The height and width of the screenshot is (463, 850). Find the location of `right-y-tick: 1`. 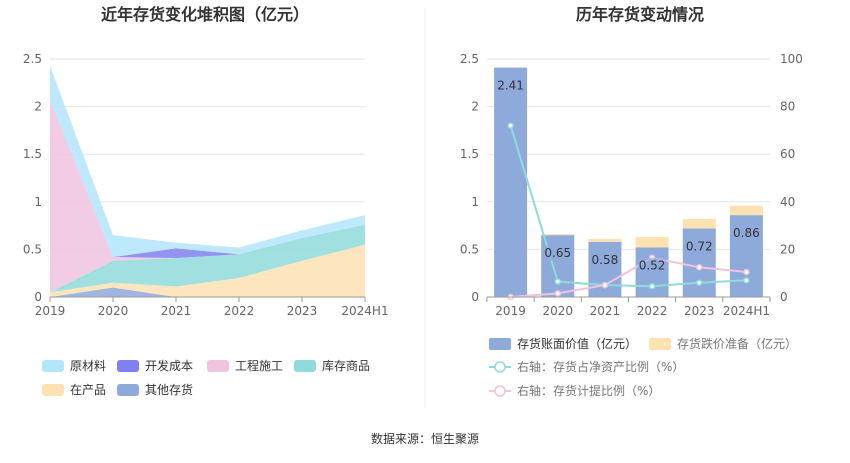

right-y-tick: 1 is located at coordinates (475, 202).